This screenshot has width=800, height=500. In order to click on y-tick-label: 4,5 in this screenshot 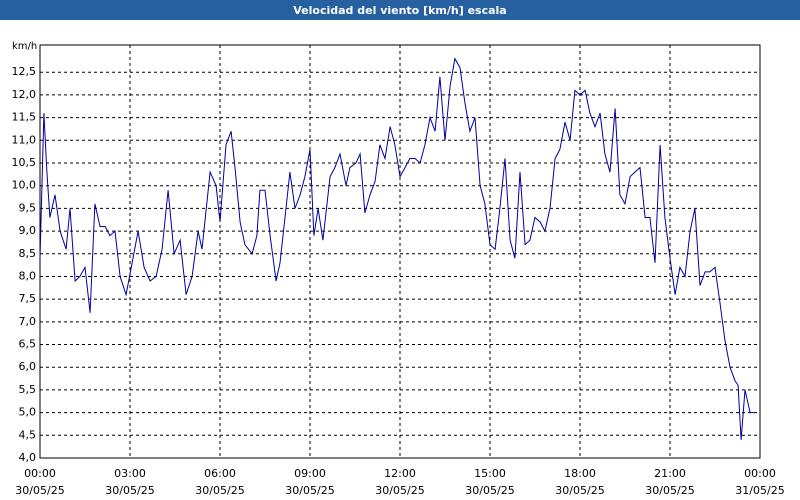, I will do `click(28, 434)`.